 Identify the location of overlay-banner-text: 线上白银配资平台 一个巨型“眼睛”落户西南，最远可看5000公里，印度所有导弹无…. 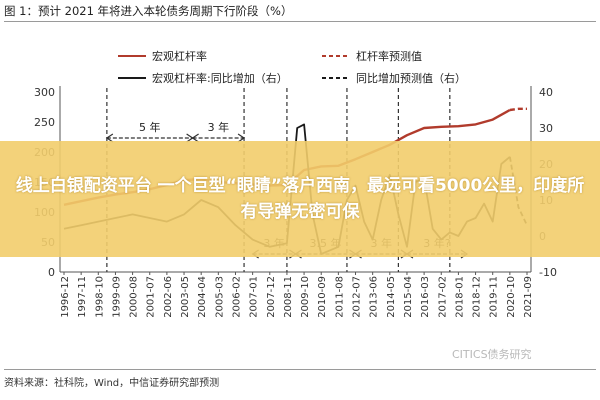
(300, 199).